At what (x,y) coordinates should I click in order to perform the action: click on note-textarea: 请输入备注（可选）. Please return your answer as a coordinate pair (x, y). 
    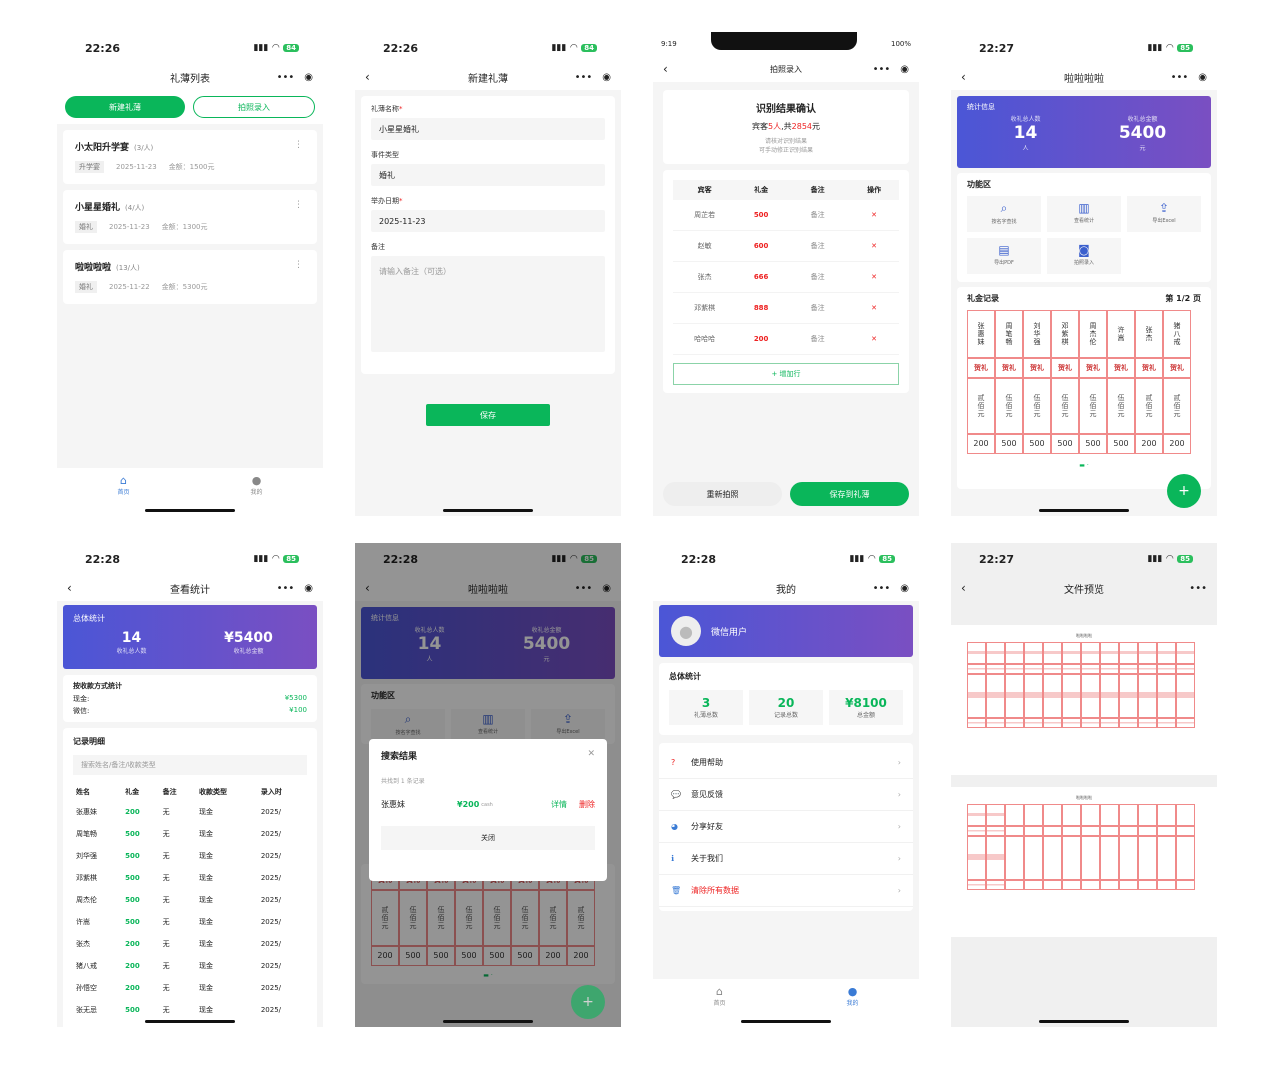
    Looking at the image, I should click on (488, 304).